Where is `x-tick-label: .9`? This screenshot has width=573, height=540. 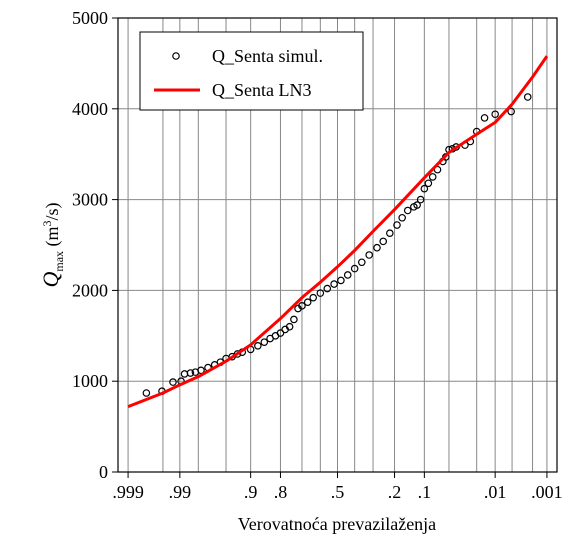 x-tick-label: .9 is located at coordinates (251, 492).